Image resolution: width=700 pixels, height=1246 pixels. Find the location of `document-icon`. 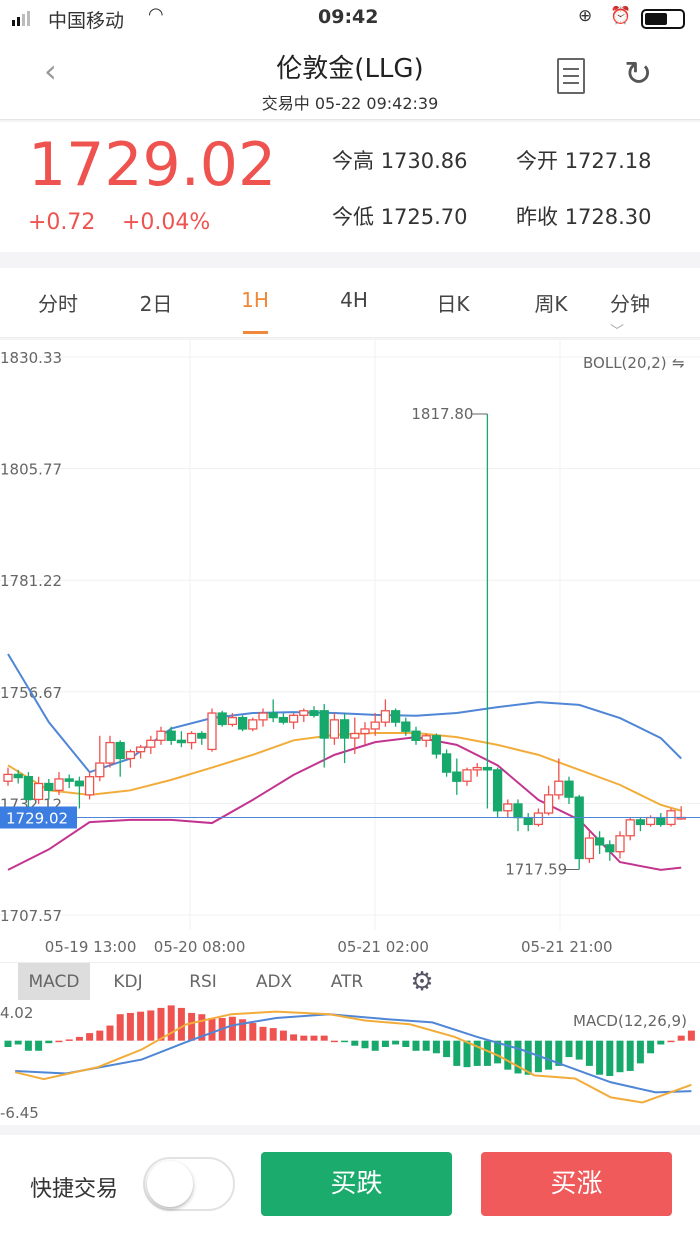

document-icon is located at coordinates (571, 76).